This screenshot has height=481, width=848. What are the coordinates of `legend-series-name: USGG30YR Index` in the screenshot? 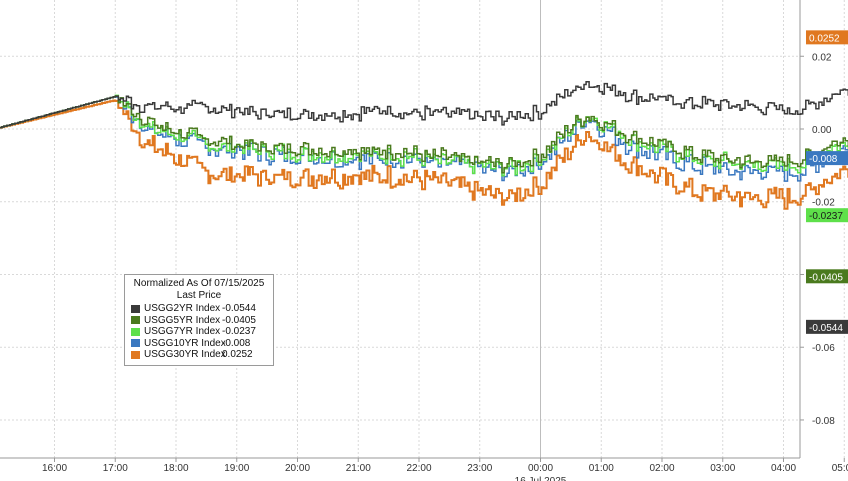 It's located at (185, 355).